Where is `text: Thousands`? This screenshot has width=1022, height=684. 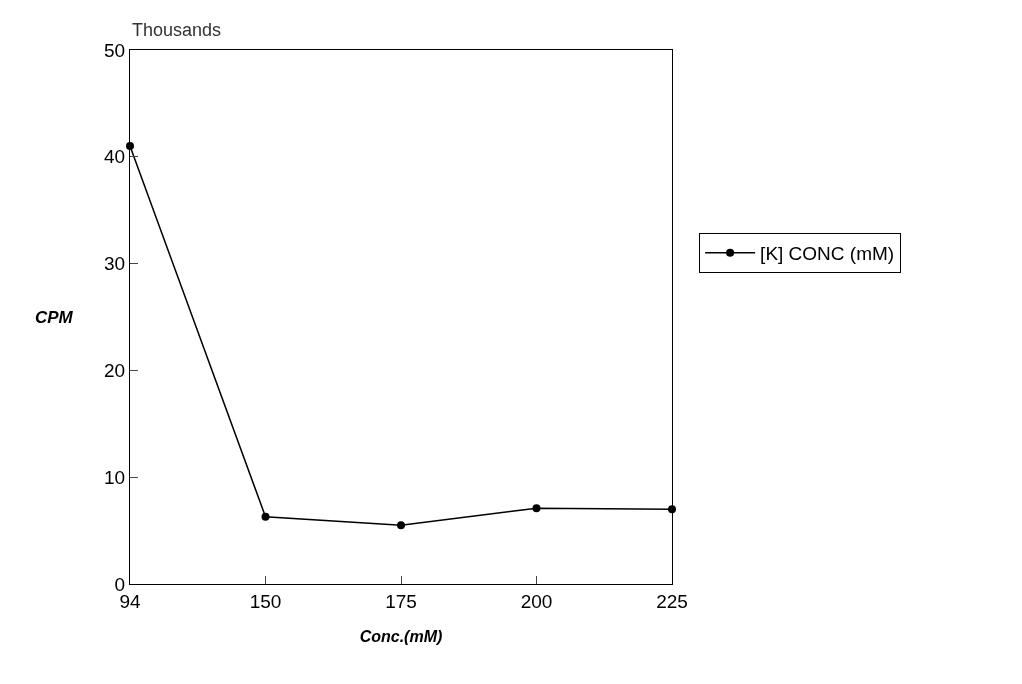 text: Thousands is located at coordinates (177, 30).